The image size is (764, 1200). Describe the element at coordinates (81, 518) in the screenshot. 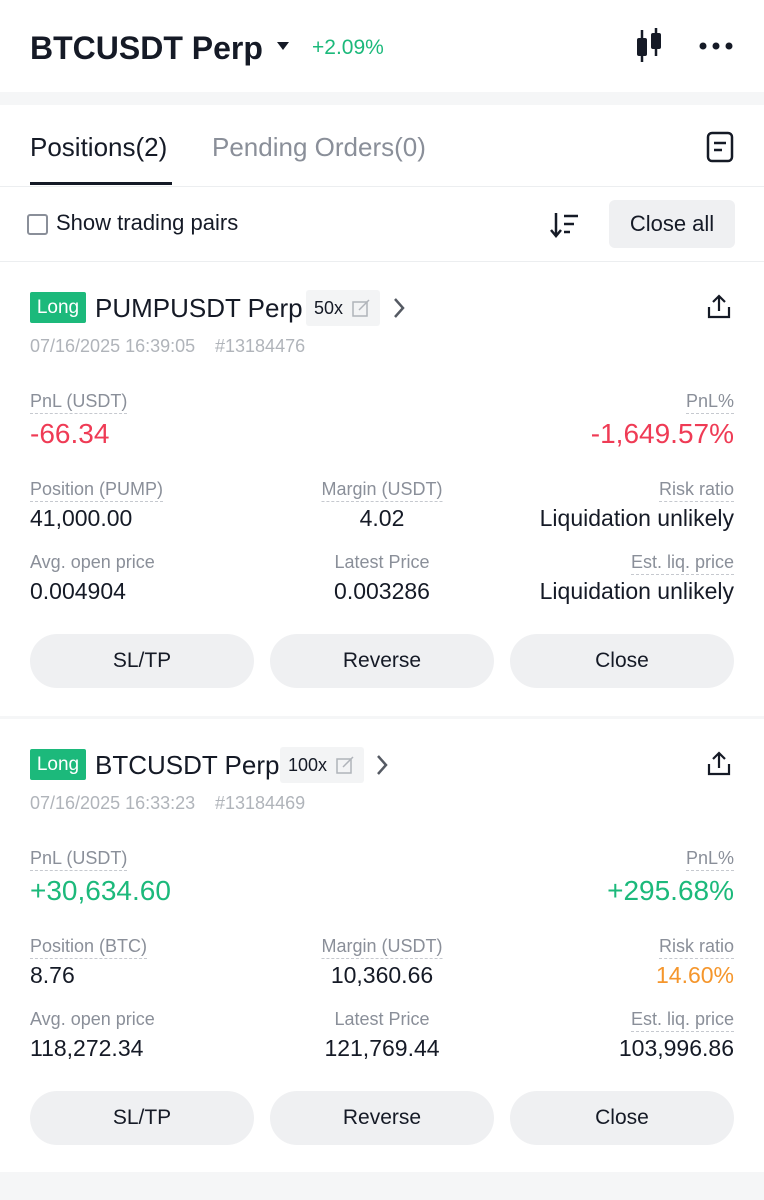

I see `position-size: 41,000.00` at that location.